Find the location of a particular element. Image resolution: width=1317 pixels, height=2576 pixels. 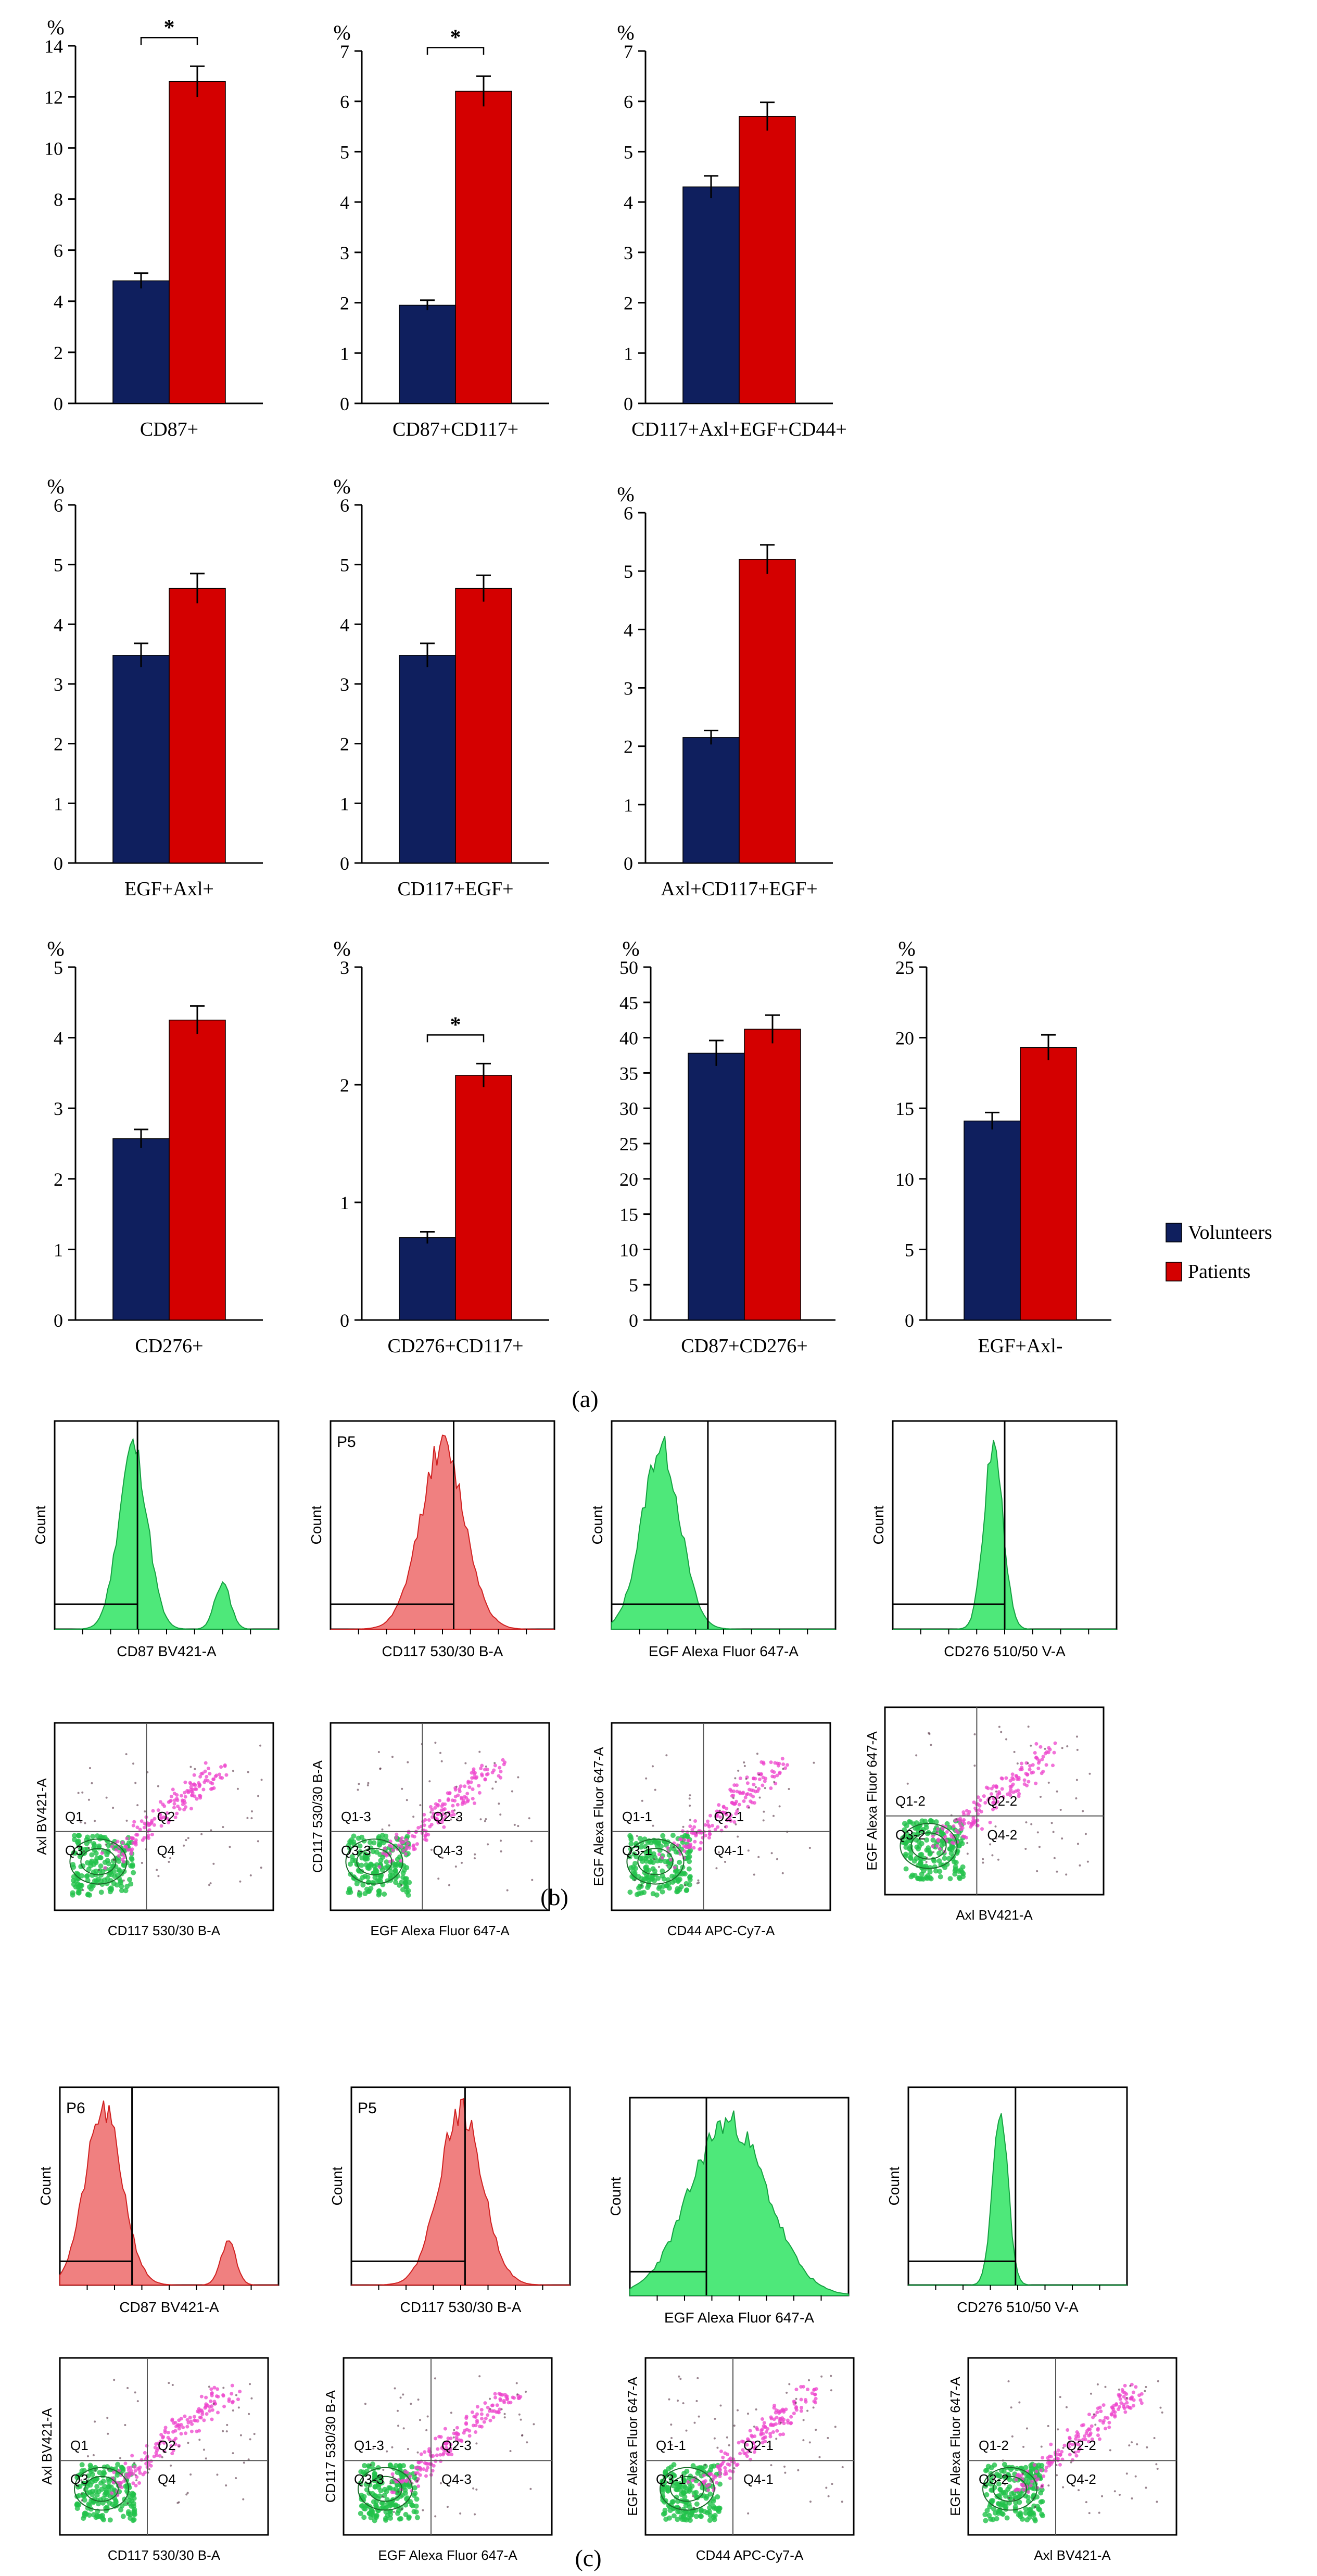

significance-bracket is located at coordinates (455, 1038).